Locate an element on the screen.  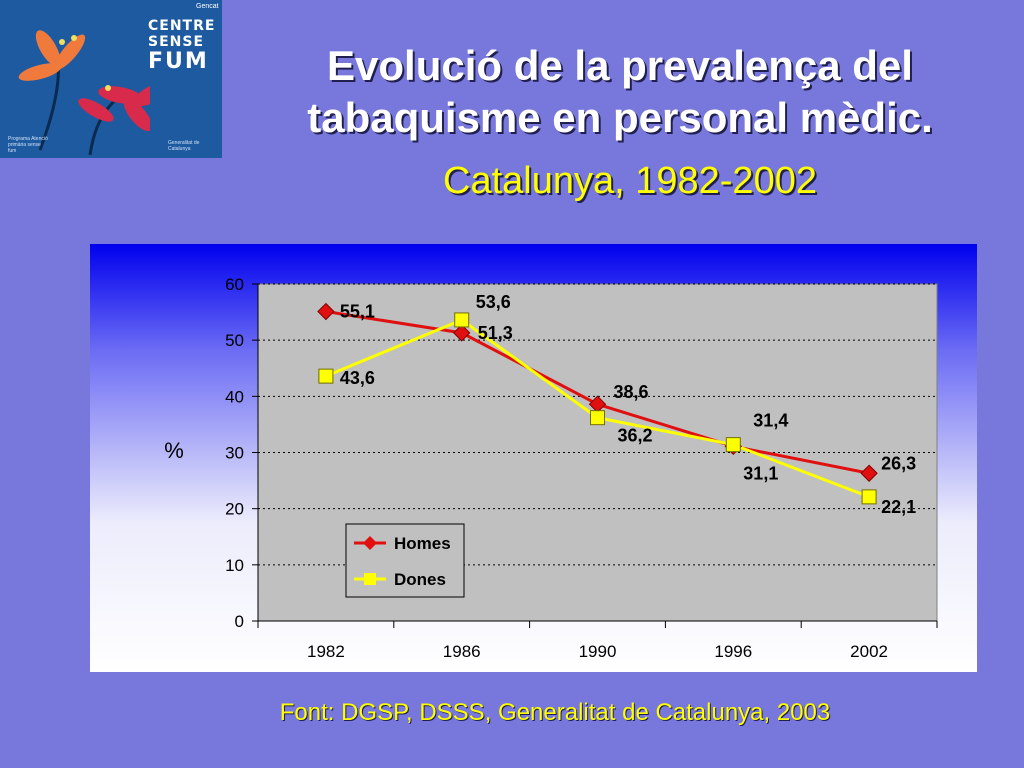
data-label-homes: 51,3 is located at coordinates (495, 333).